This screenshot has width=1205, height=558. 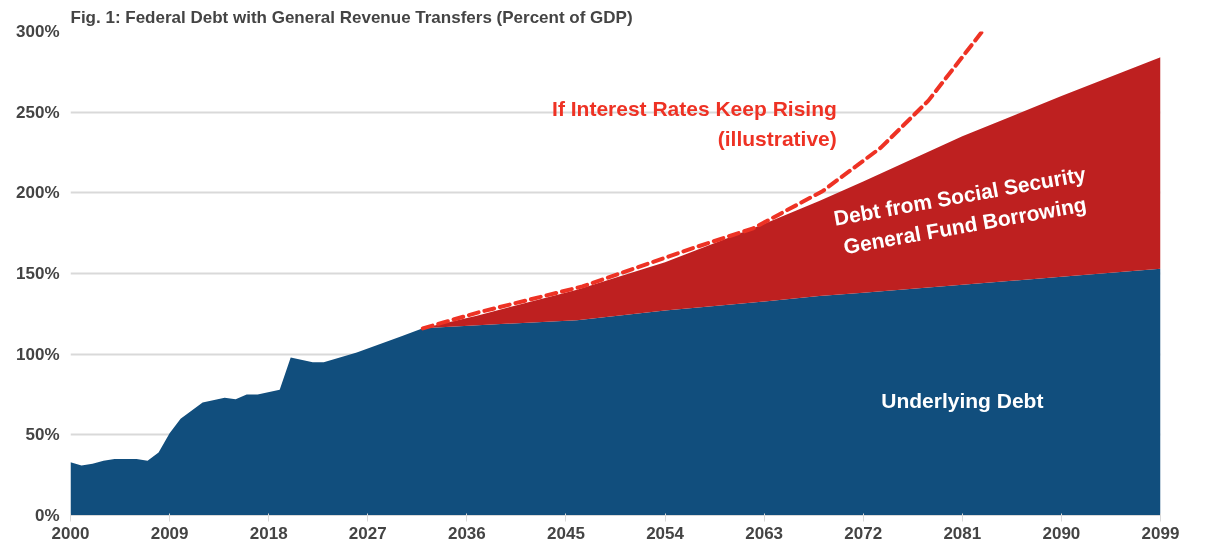 What do you see at coordinates (351, 17) in the screenshot?
I see `chart-title: Fig. 1: Federal Debt with General Revenue Transfers (Percent of GDP)` at bounding box center [351, 17].